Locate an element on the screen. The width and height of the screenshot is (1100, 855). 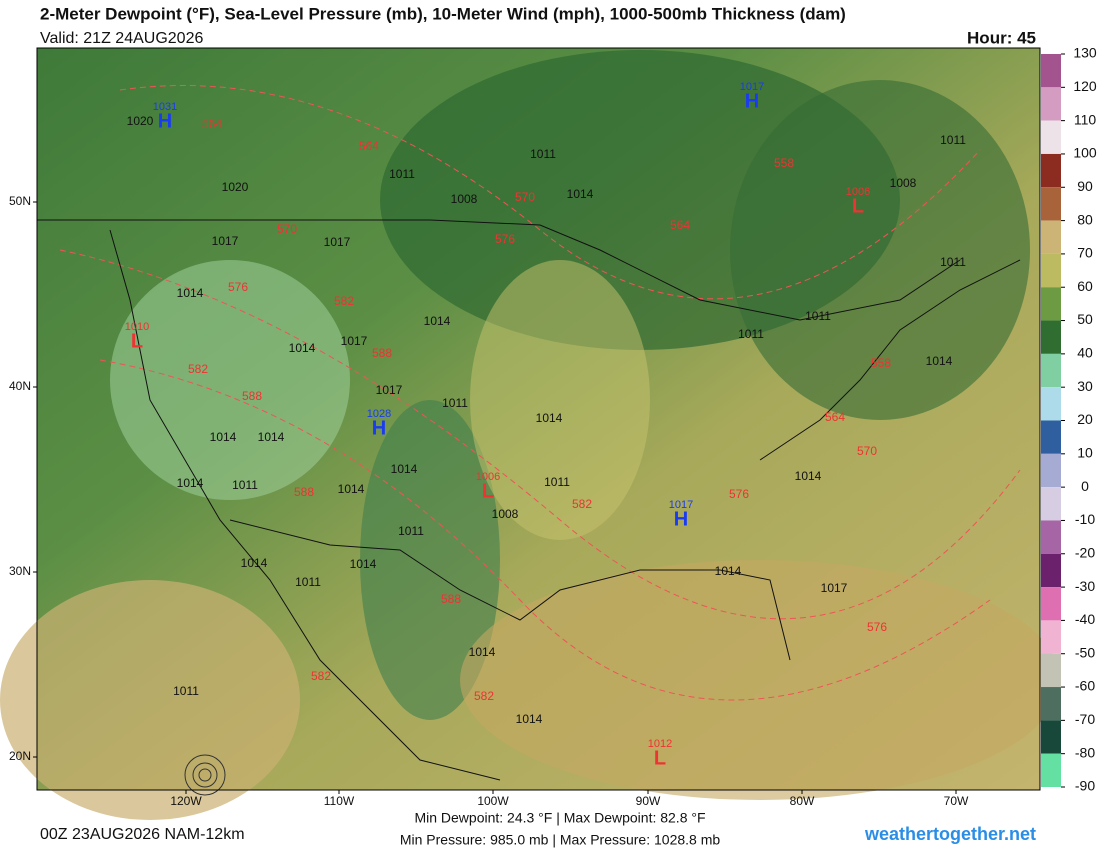
center-value: 1017 is located at coordinates (681, 505).